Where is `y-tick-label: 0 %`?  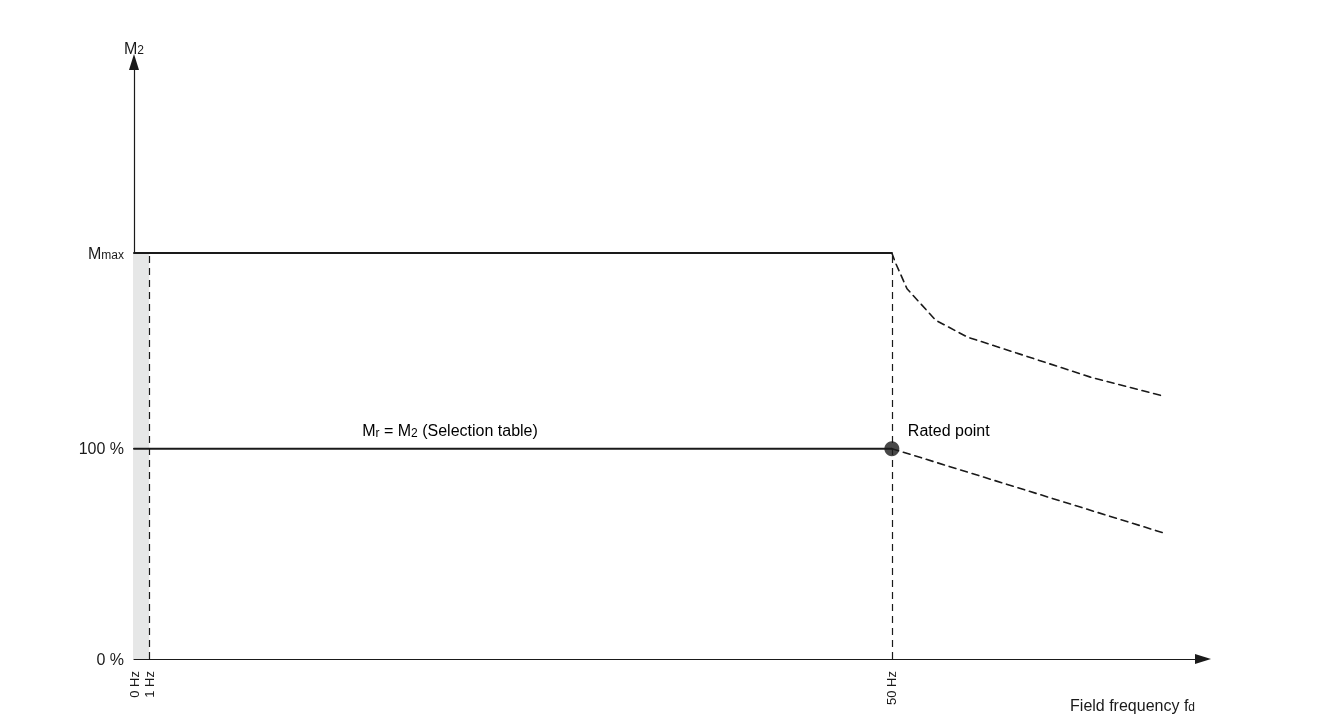
y-tick-label: 0 % is located at coordinates (110, 659).